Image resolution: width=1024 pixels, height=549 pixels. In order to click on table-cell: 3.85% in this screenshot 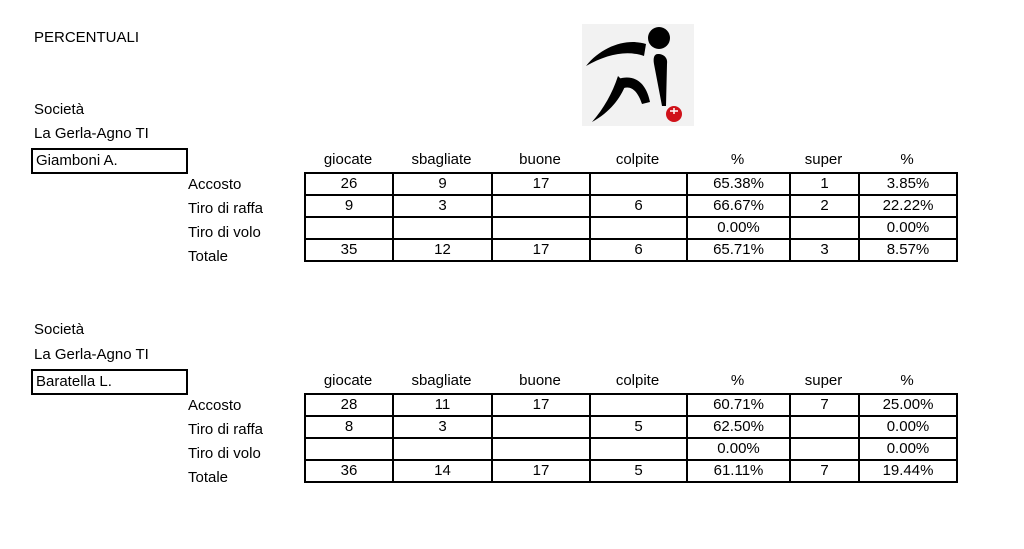, I will do `click(908, 184)`.